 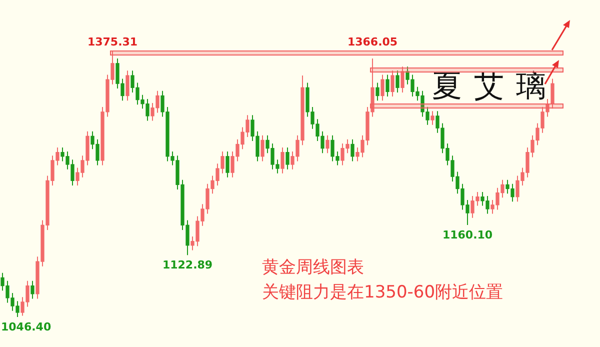 What do you see at coordinates (112, 41) in the screenshot?
I see `annotation: 1375.31` at bounding box center [112, 41].